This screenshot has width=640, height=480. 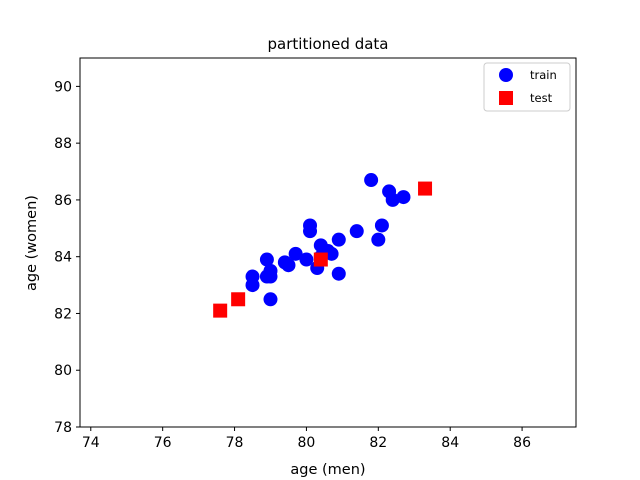 What do you see at coordinates (506, 98) in the screenshot?
I see `legend-marker-test` at bounding box center [506, 98].